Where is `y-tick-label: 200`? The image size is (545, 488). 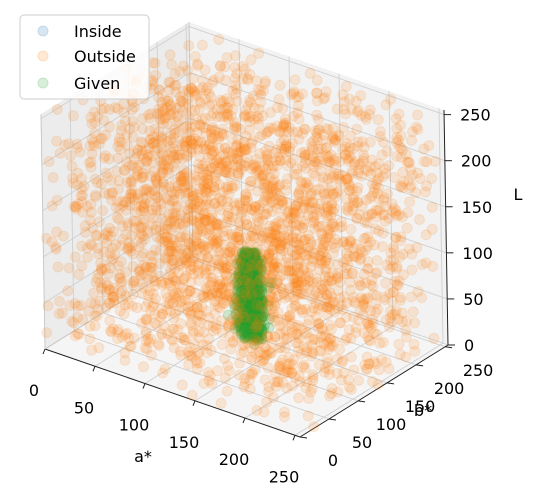
y-tick-label: 200 is located at coordinates (449, 388).